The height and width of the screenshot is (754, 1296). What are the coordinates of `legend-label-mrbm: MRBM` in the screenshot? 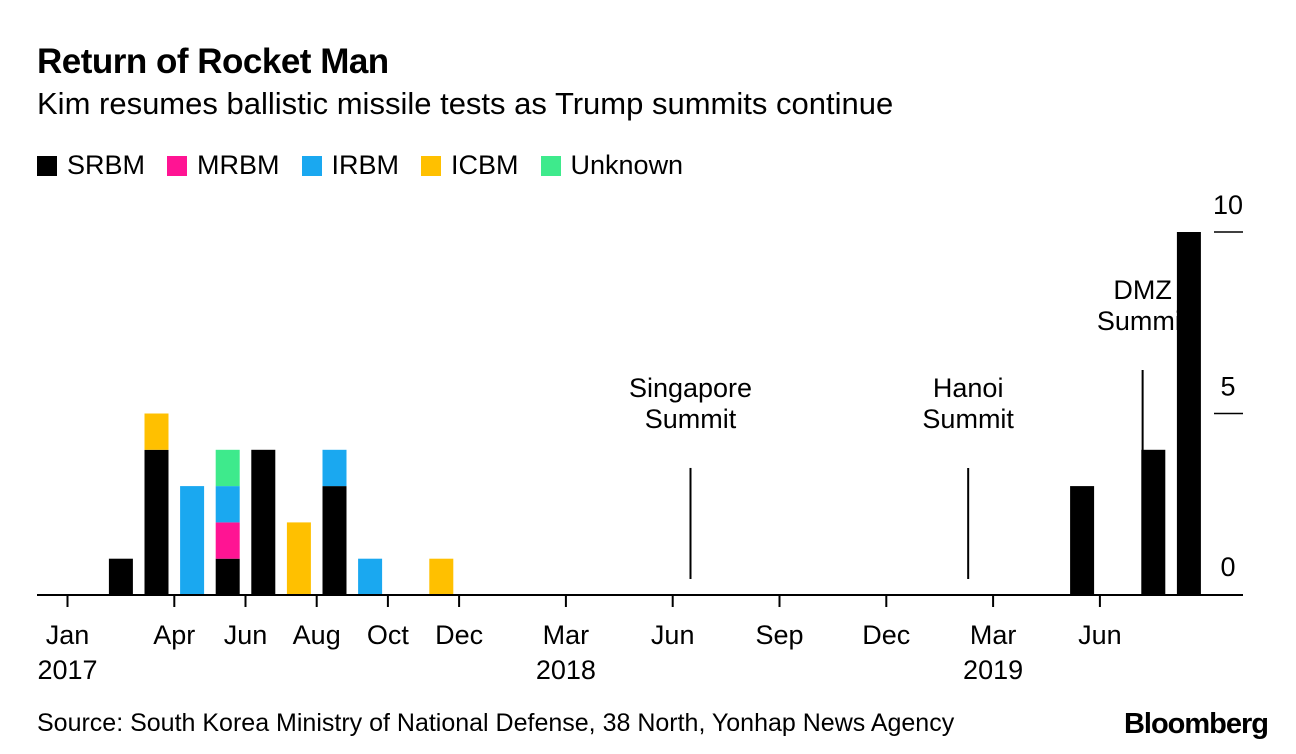 It's located at (238, 165).